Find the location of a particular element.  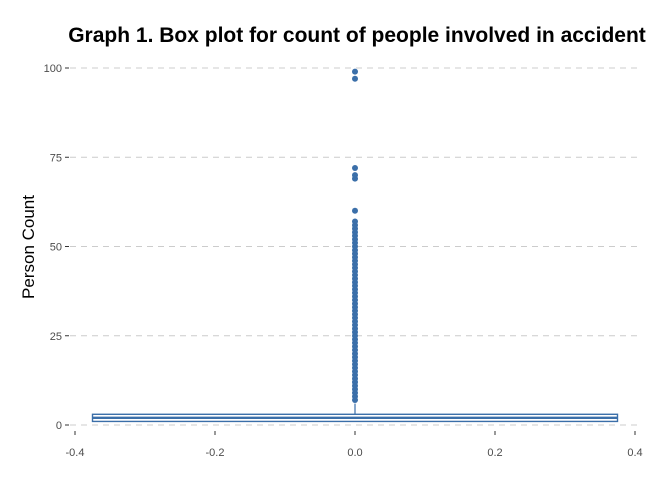

x-tick-label: 0.0 is located at coordinates (354, 453).